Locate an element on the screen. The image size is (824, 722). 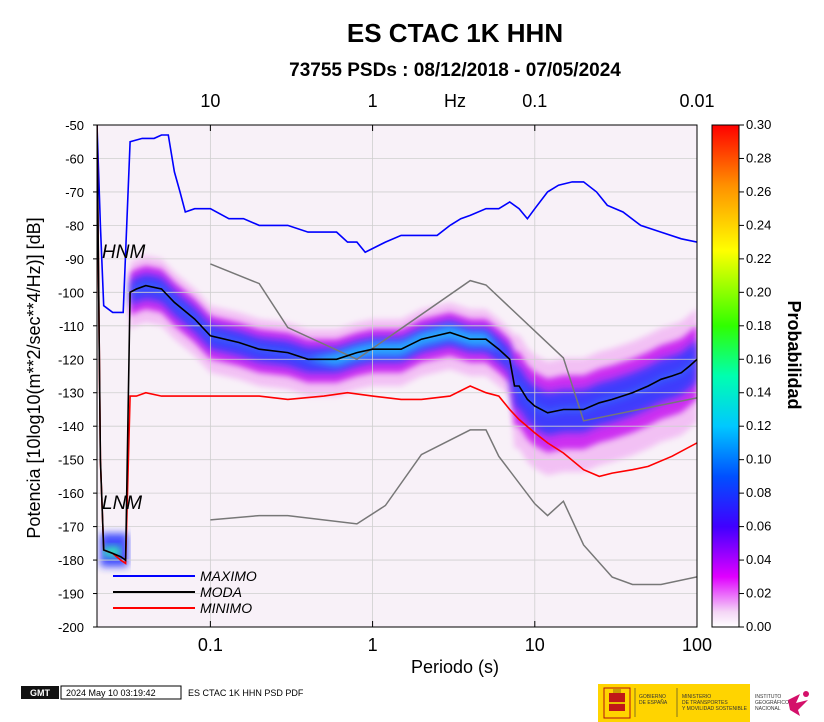
colorbar-tick-label: 0.00 is located at coordinates (758, 626).